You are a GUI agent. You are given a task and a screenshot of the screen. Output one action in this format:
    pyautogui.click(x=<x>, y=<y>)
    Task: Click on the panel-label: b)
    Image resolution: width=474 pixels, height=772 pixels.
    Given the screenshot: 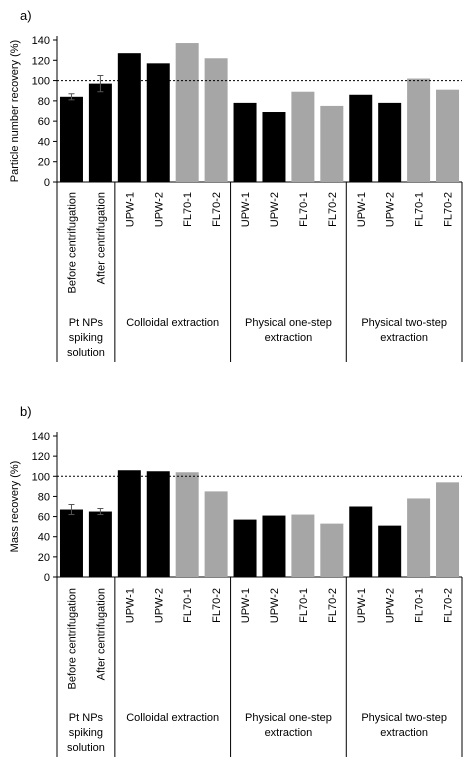 What is the action you would take?
    pyautogui.click(x=26, y=411)
    